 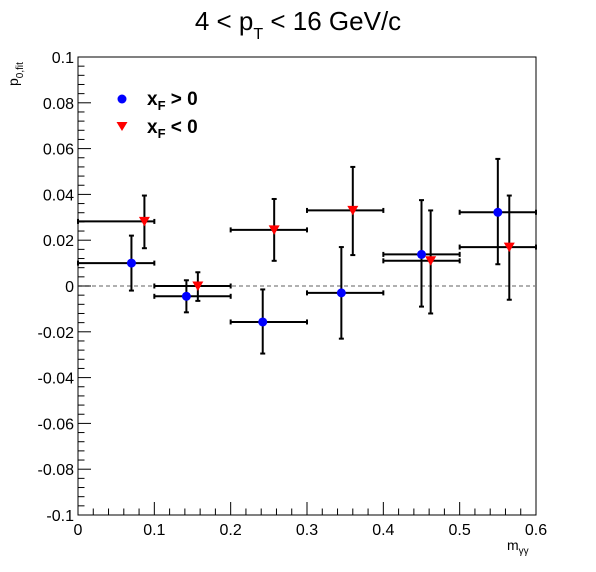 I want to click on legend-entry-1: xF < 0, so click(x=172, y=129).